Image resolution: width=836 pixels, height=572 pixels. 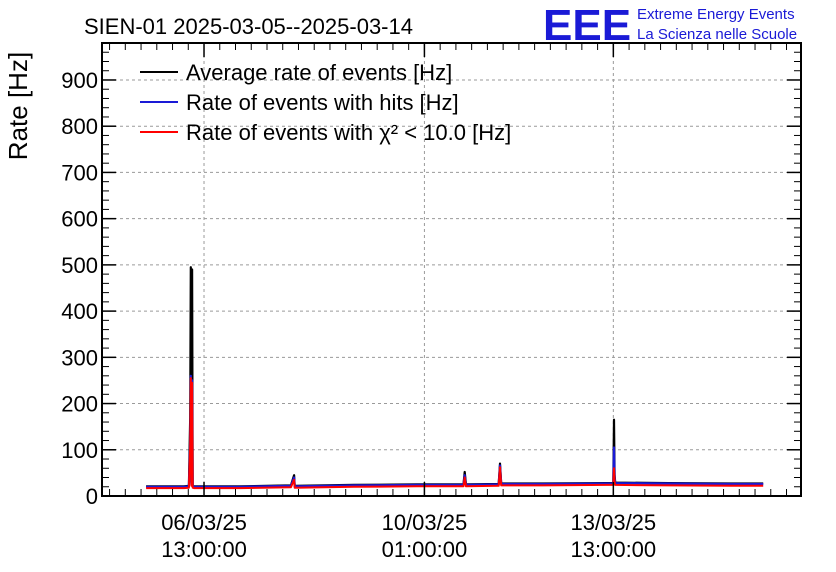 What do you see at coordinates (79, 265) in the screenshot?
I see `y-tick-label: 500` at bounding box center [79, 265].